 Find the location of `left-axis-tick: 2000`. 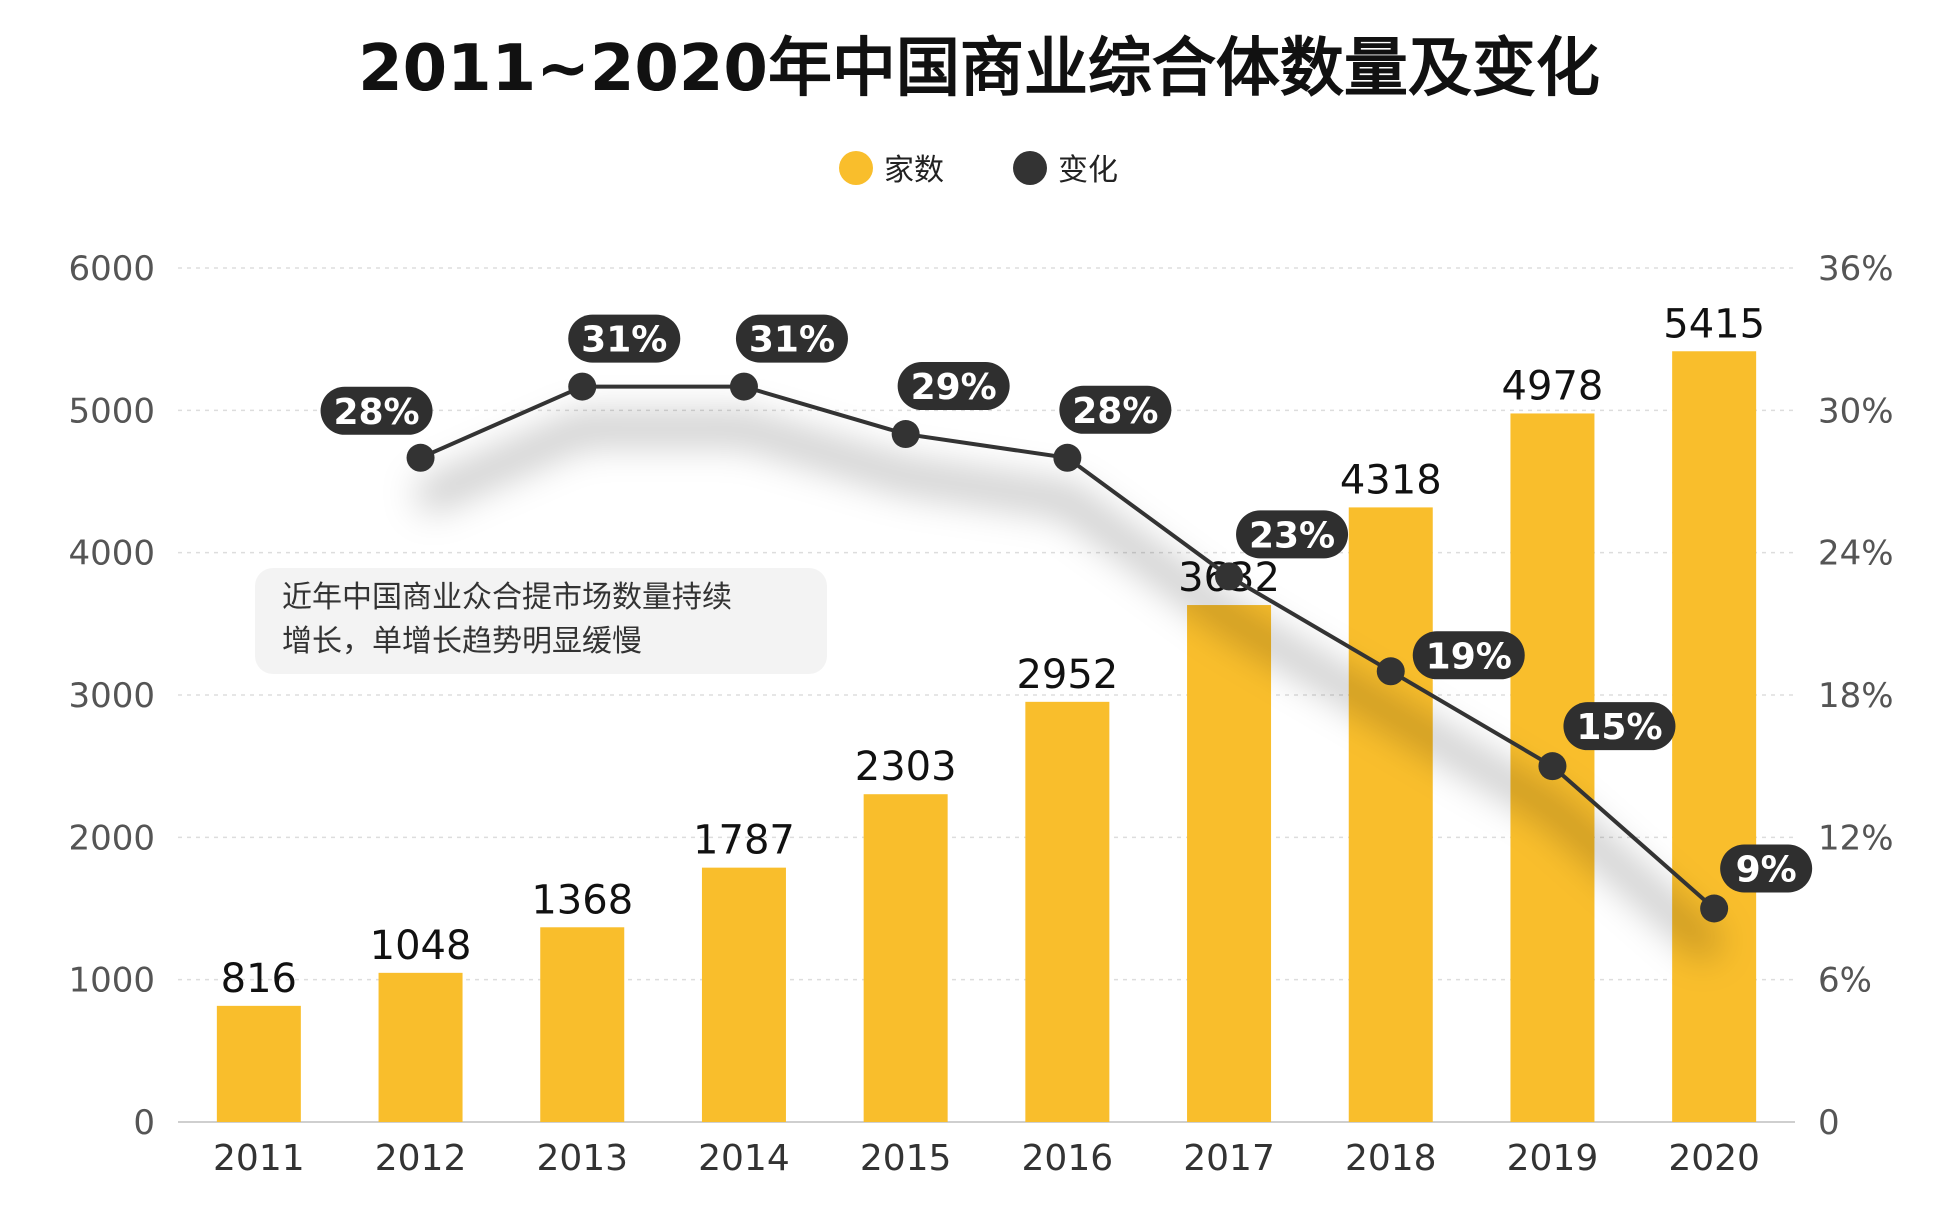

left-axis-tick: 2000 is located at coordinates (111, 838).